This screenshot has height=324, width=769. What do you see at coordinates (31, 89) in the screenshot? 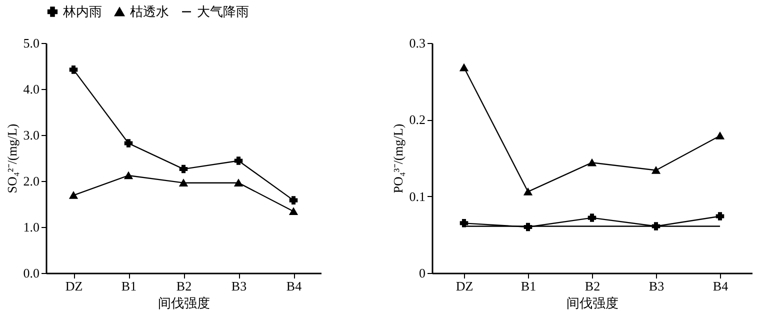
I see `y-tick-label: 4.0` at bounding box center [31, 89].